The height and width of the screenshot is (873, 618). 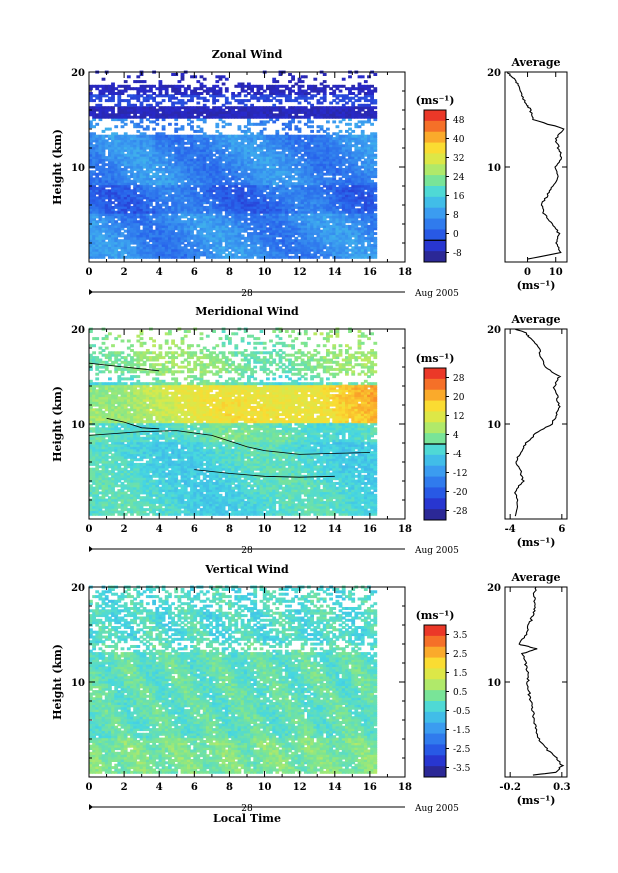 What do you see at coordinates (233, 164) in the screenshot?
I see `heatmap-cells` at bounding box center [233, 164].